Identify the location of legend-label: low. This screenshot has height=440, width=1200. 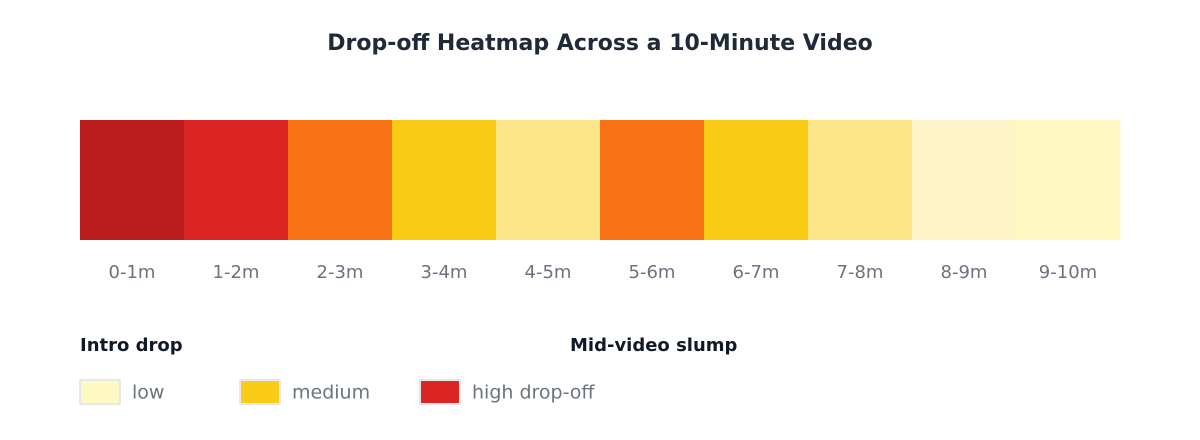
(148, 393).